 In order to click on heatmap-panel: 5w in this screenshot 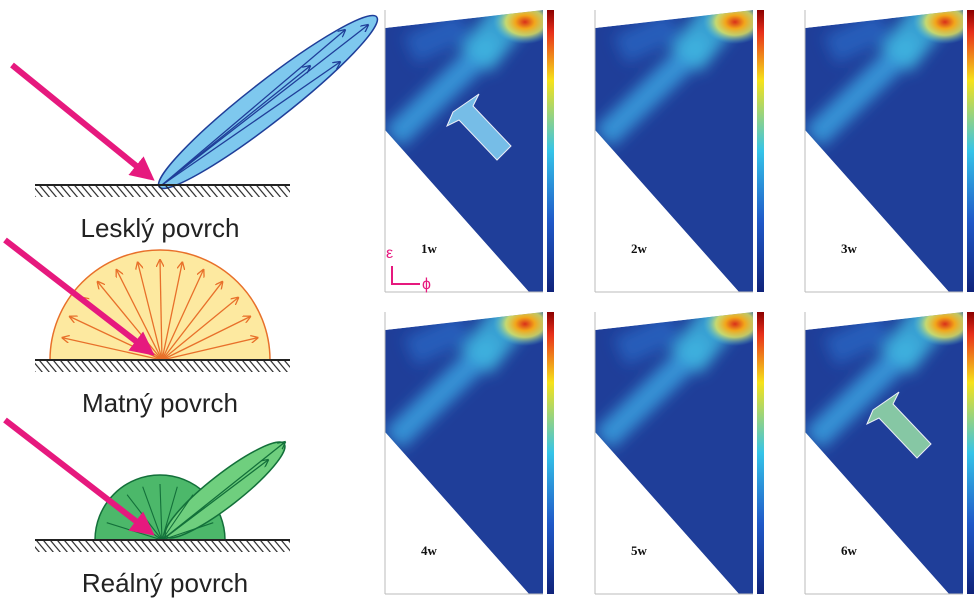, I will do `click(679, 453)`.